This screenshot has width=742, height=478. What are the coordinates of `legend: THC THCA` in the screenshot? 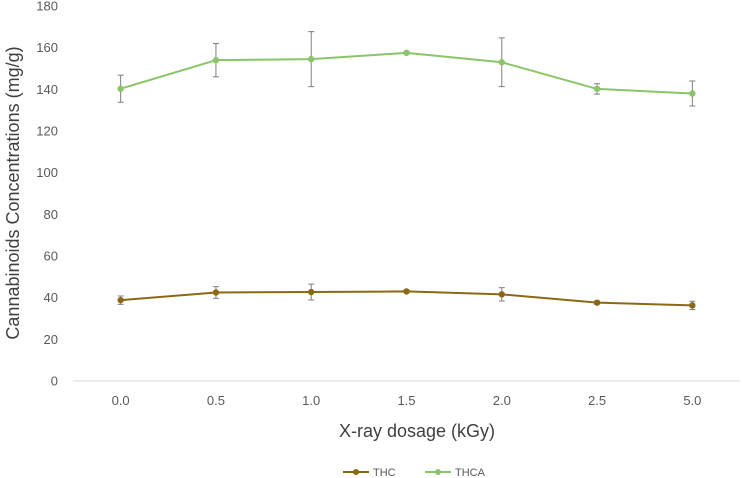 It's located at (414, 472).